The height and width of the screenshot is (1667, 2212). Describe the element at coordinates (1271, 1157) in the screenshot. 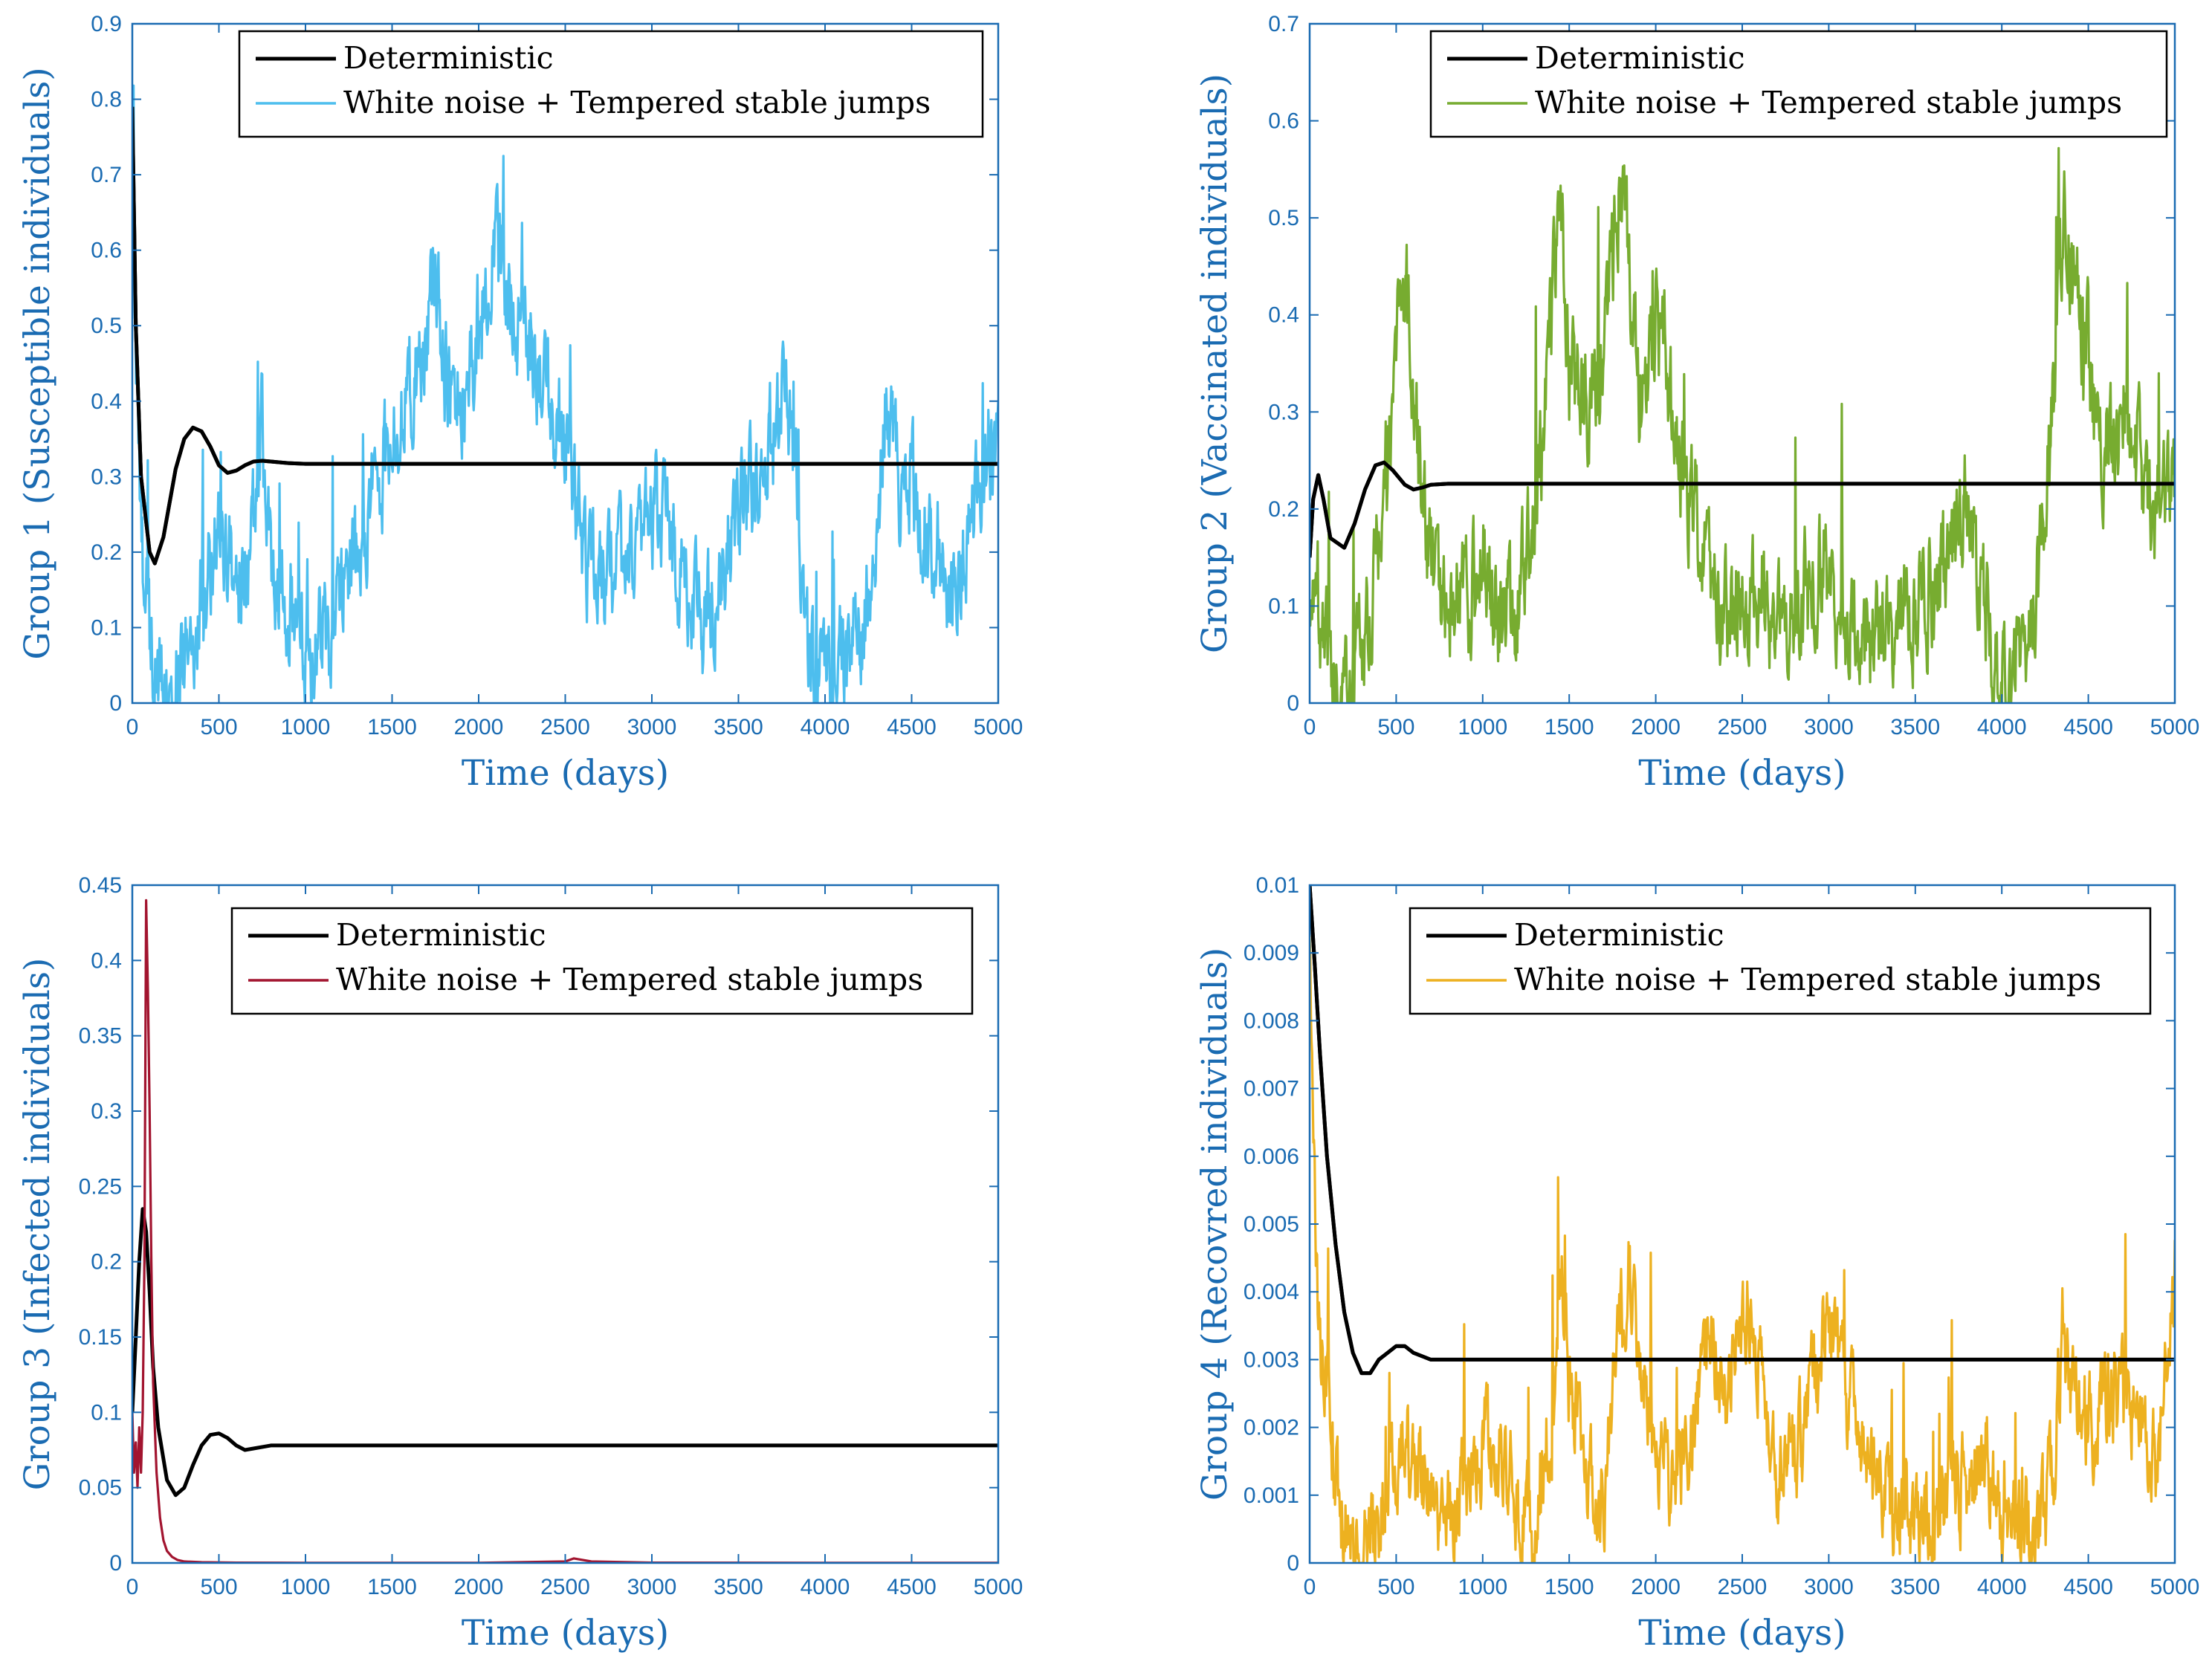

I see `y-tick-label: 0.006` at that location.